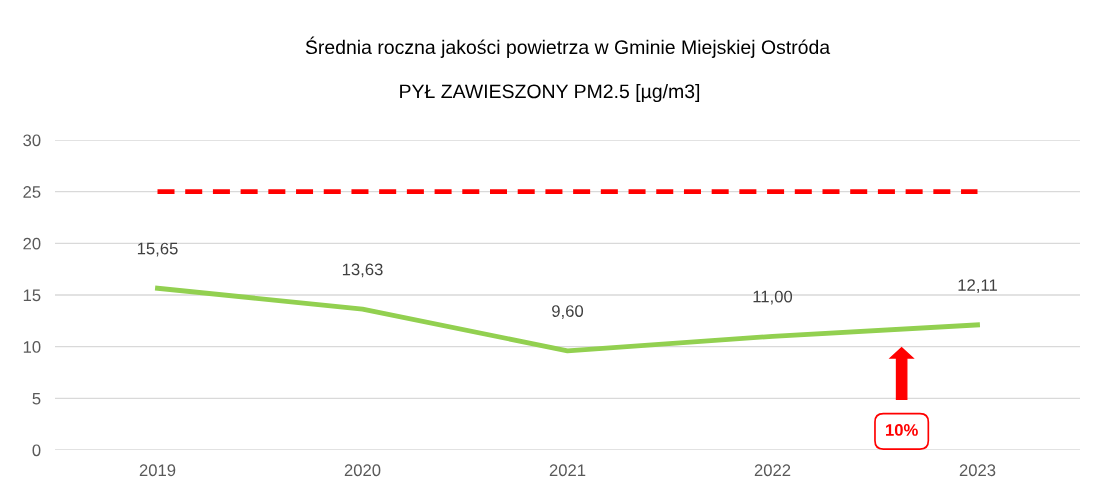  Describe the element at coordinates (977, 286) in the screenshot. I see `data-label: 12,11` at that location.